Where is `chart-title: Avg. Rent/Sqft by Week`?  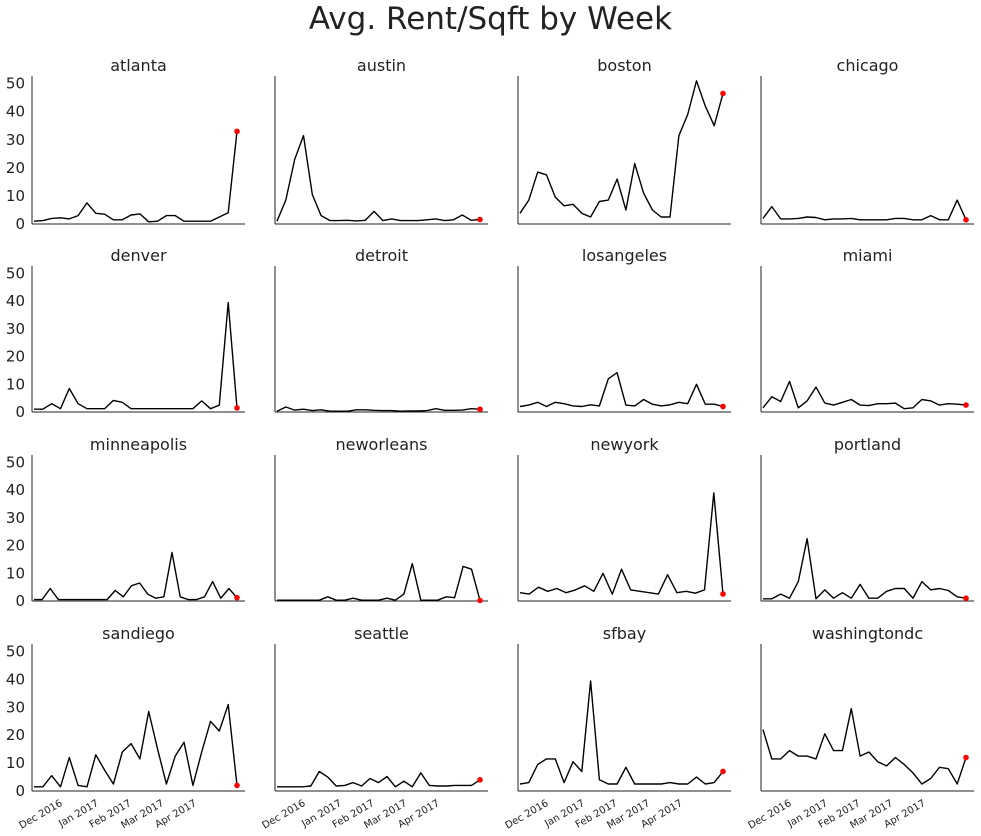
chart-title: Avg. Rent/Sqft by Week is located at coordinates (490, 19).